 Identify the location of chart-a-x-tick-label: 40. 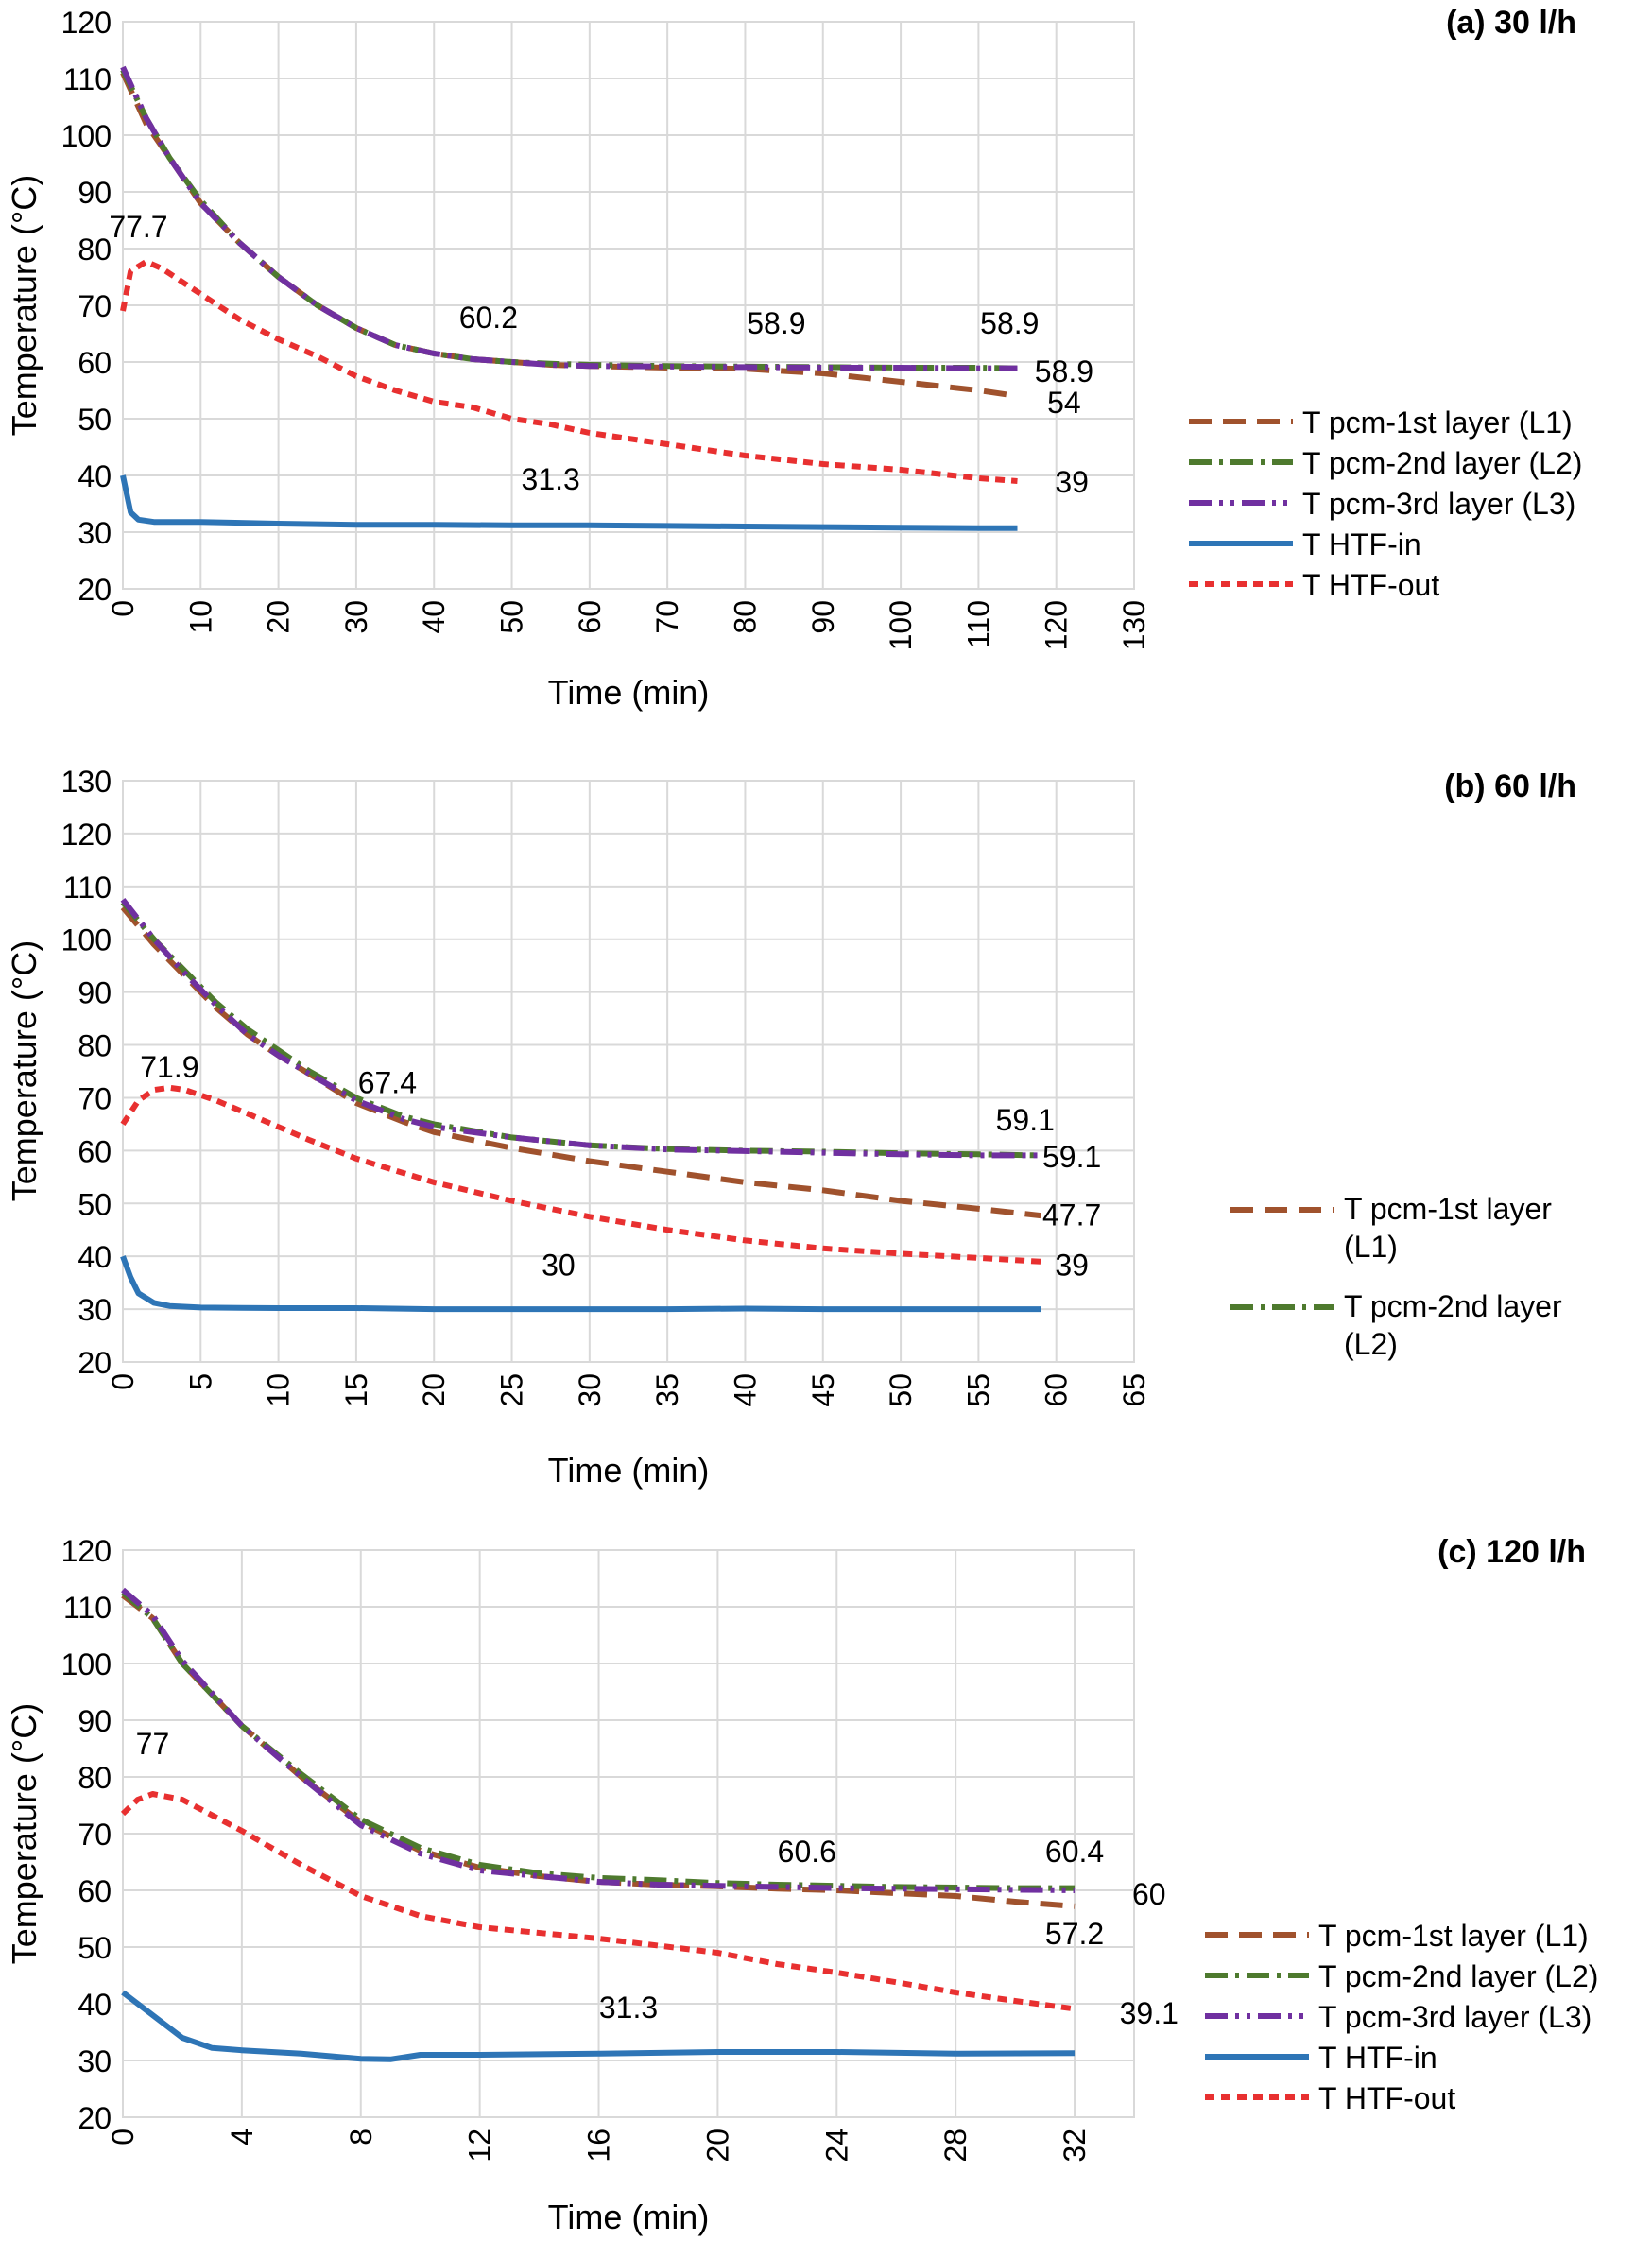
(434, 617).